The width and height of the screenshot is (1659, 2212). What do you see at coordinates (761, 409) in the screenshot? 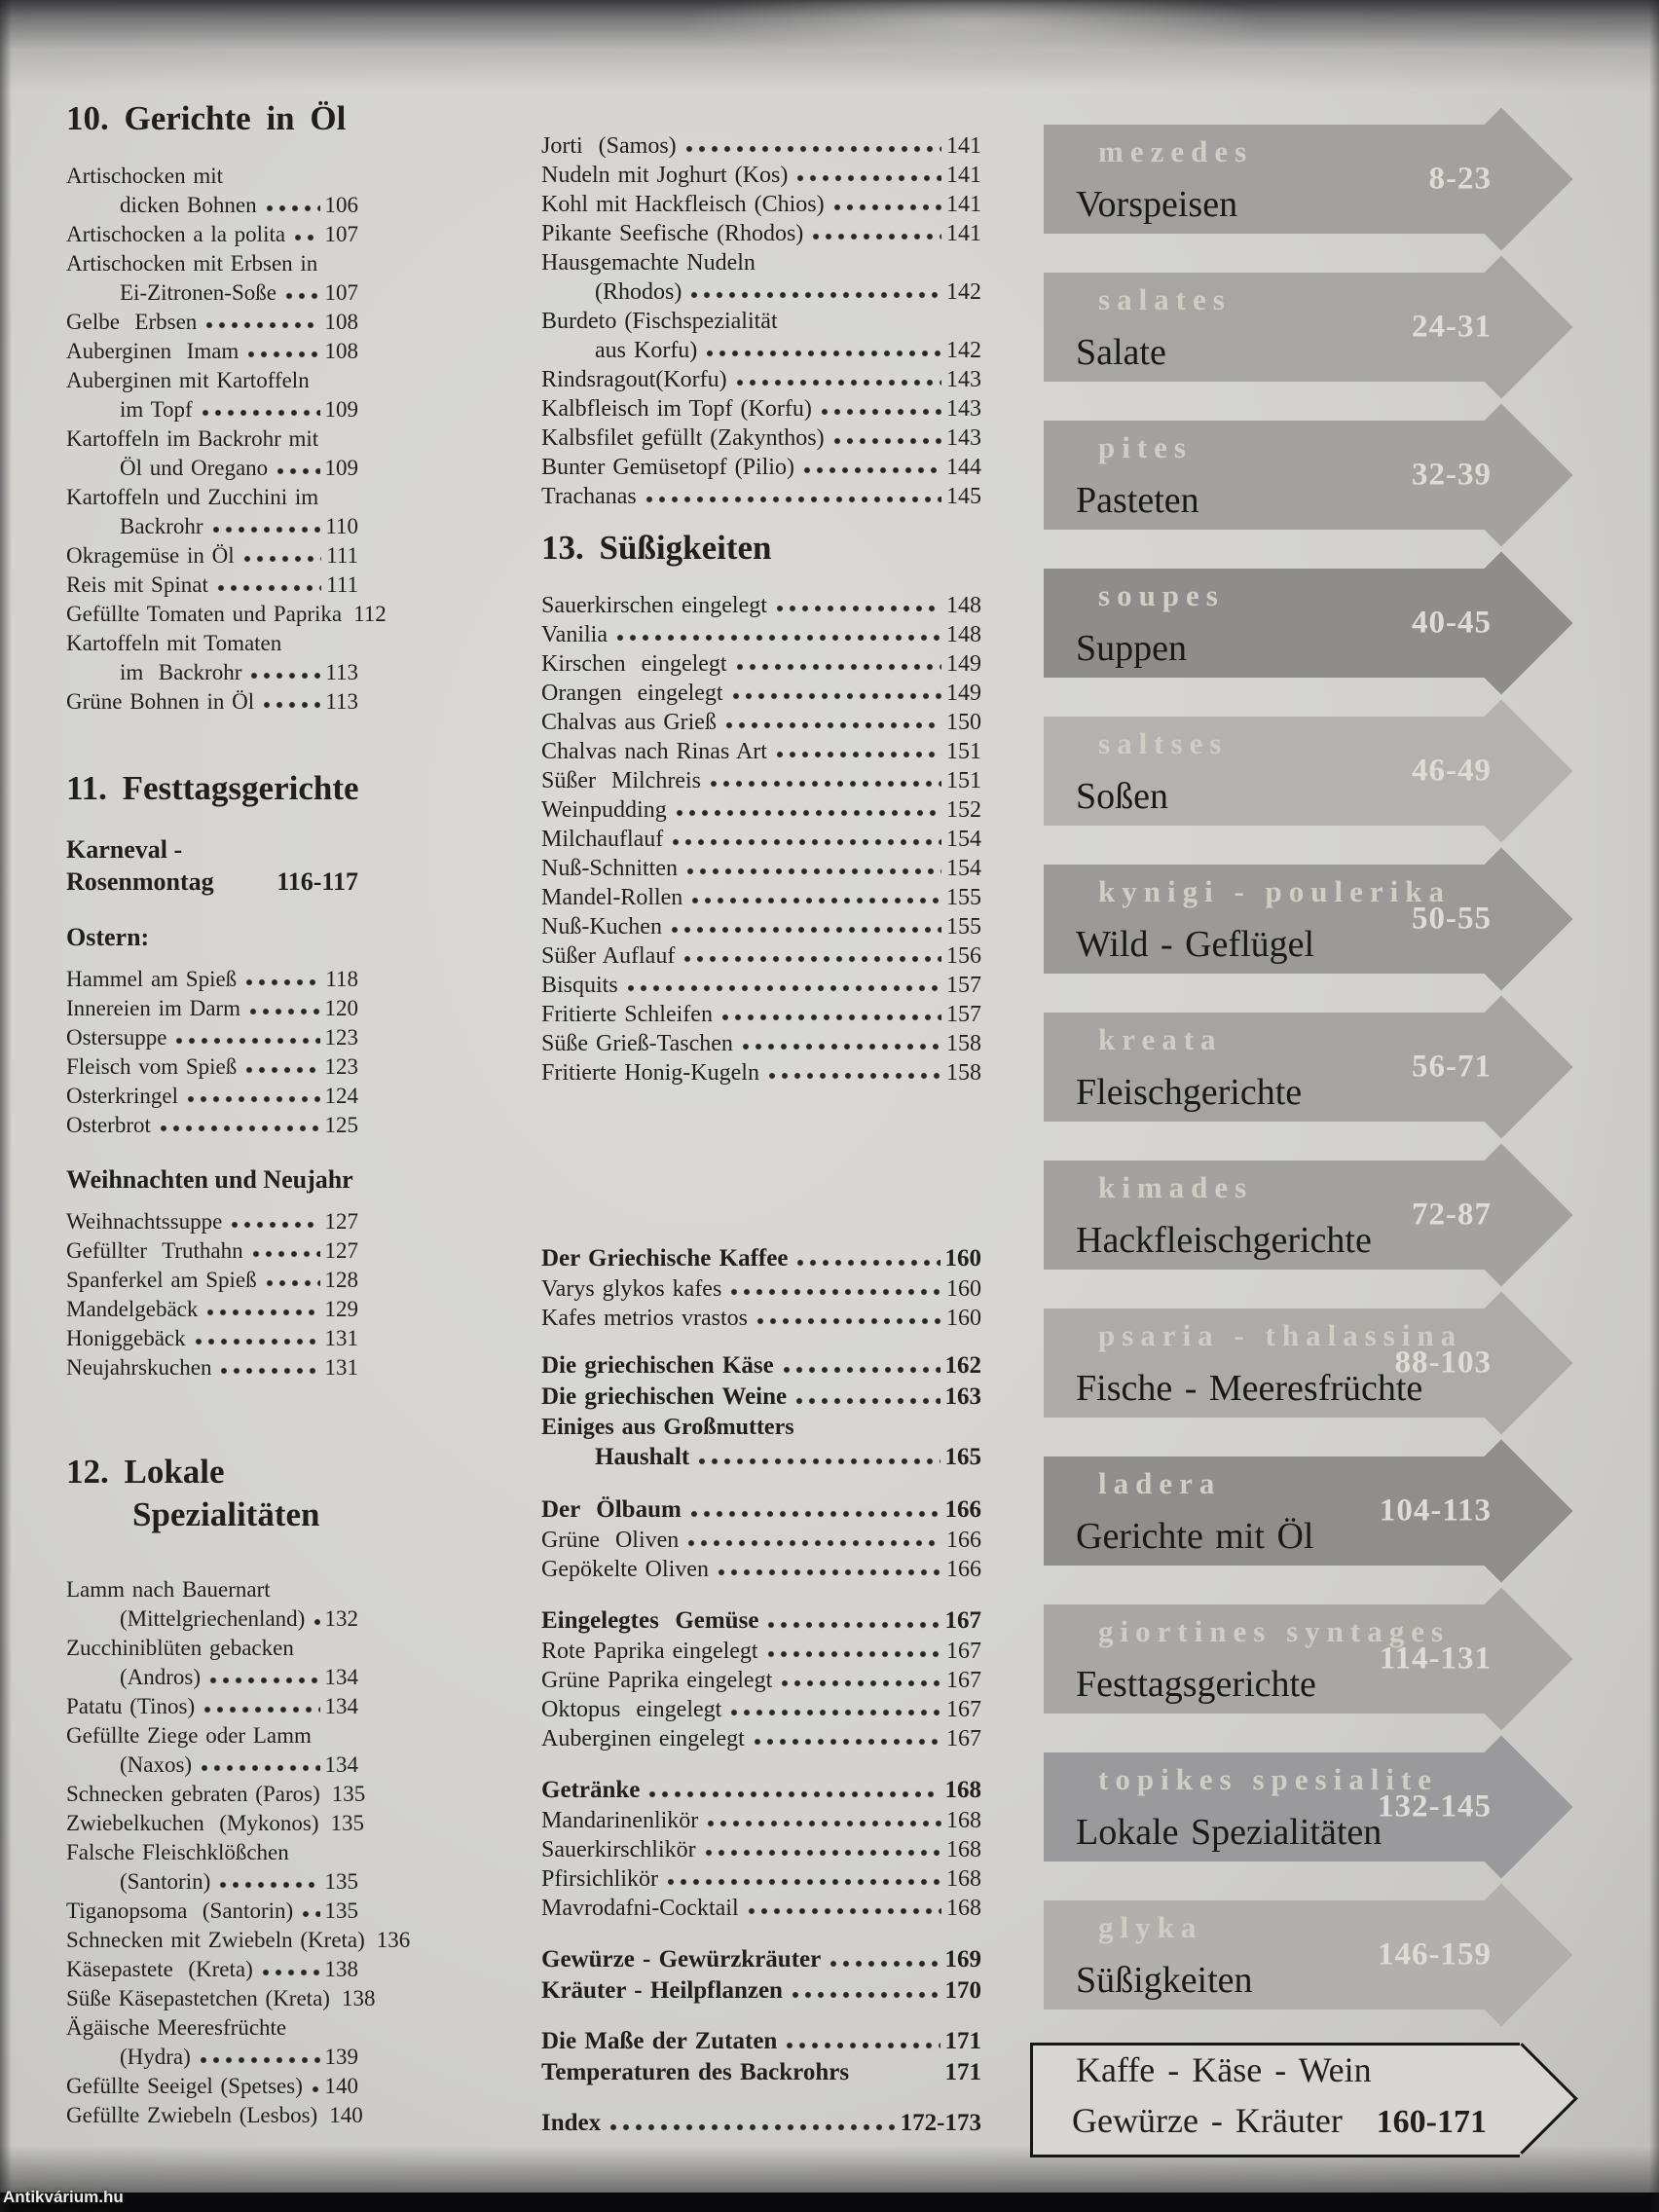
I see `toc-entry: Kalbfleisch im Topf (Korfu) 143` at bounding box center [761, 409].